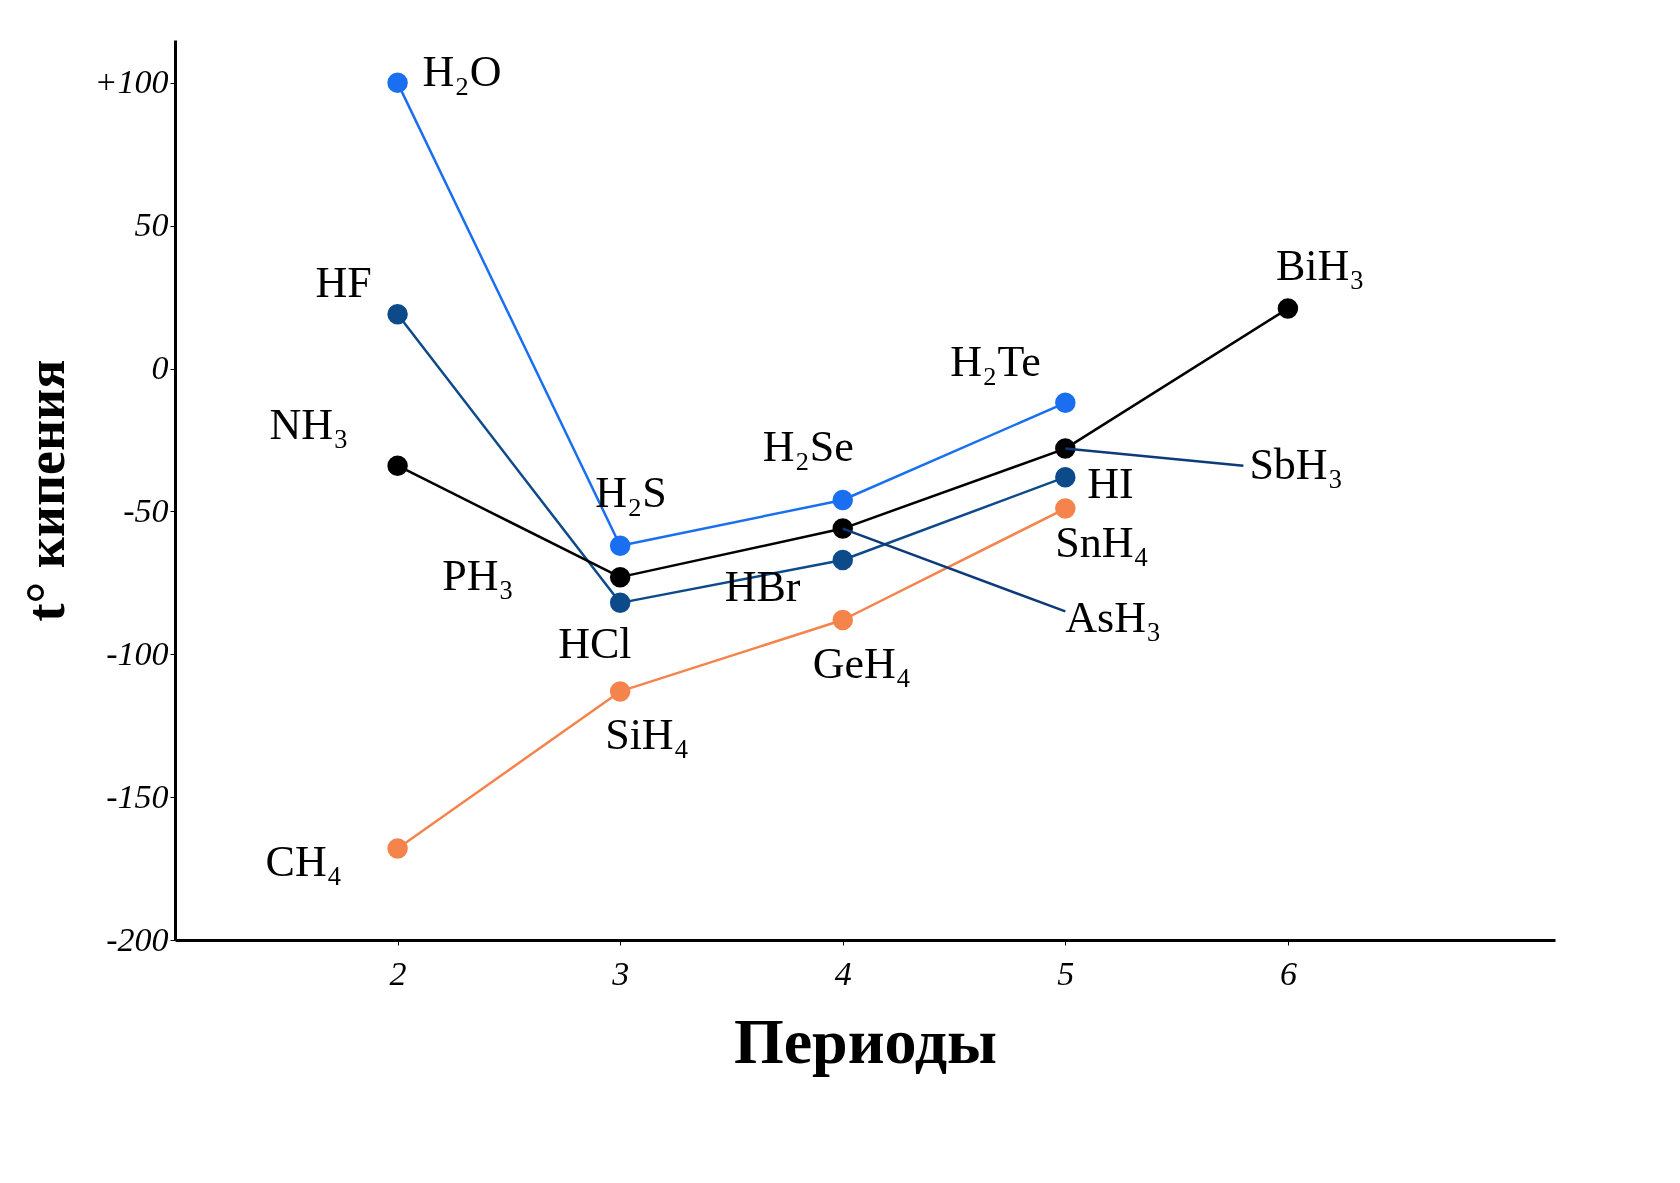 The image size is (1680, 1183). Describe the element at coordinates (398, 973) in the screenshot. I see `x-tick-label: 2` at that location.